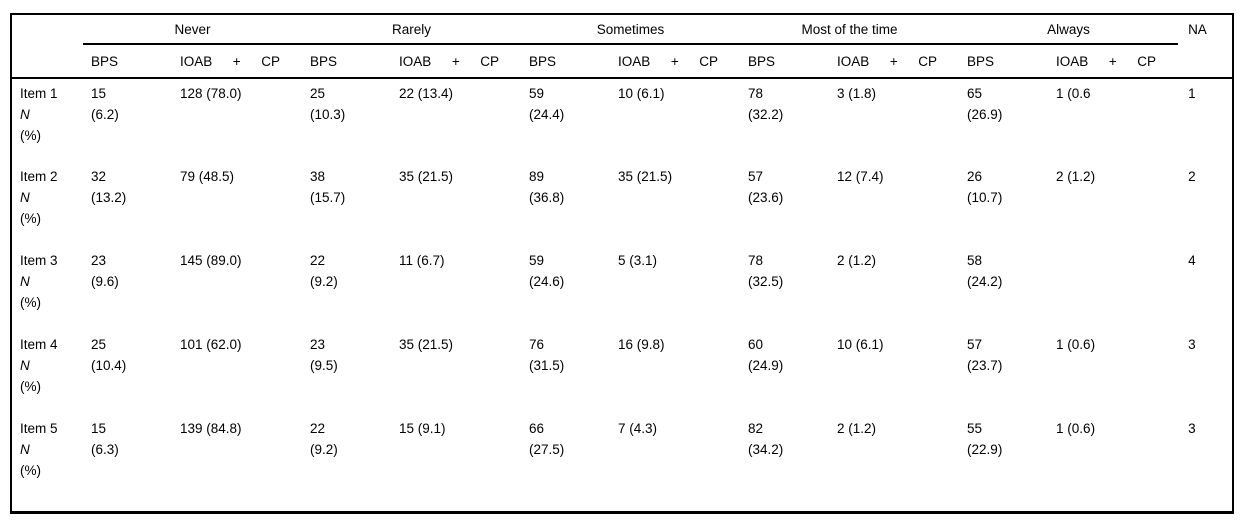  What do you see at coordinates (1073, 93) in the screenshot?
I see `cell-always-ioab-cp: 1 (0.6` at bounding box center [1073, 93].